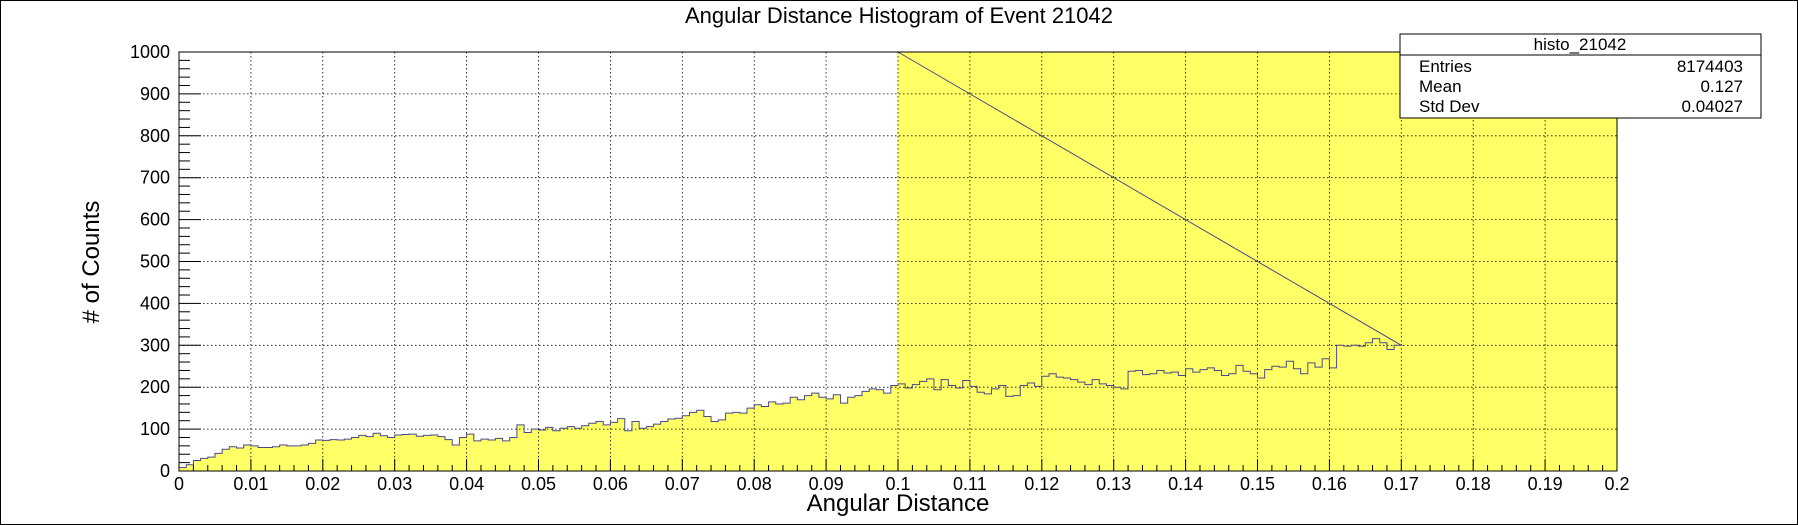 This screenshot has width=1798, height=525. What do you see at coordinates (466, 484) in the screenshot?
I see `x-tick-label: 0.04` at bounding box center [466, 484].